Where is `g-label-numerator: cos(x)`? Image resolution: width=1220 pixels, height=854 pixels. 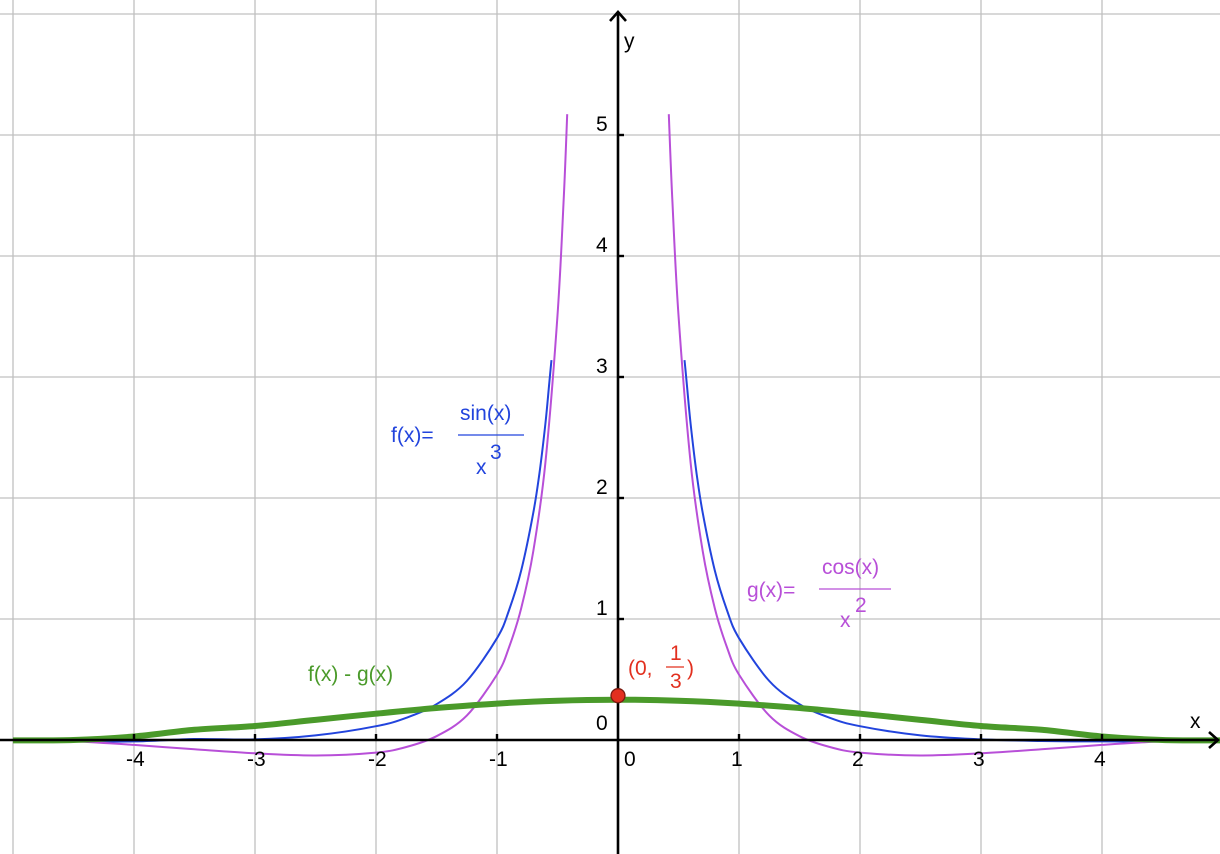
g-label-numerator: cos(x) is located at coordinates (850, 567).